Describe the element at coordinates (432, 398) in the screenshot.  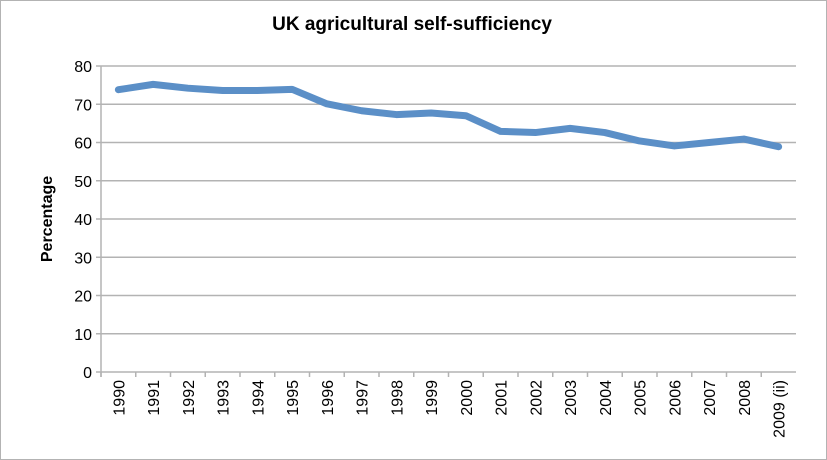
I see `x-tick-label: 1999` at that location.